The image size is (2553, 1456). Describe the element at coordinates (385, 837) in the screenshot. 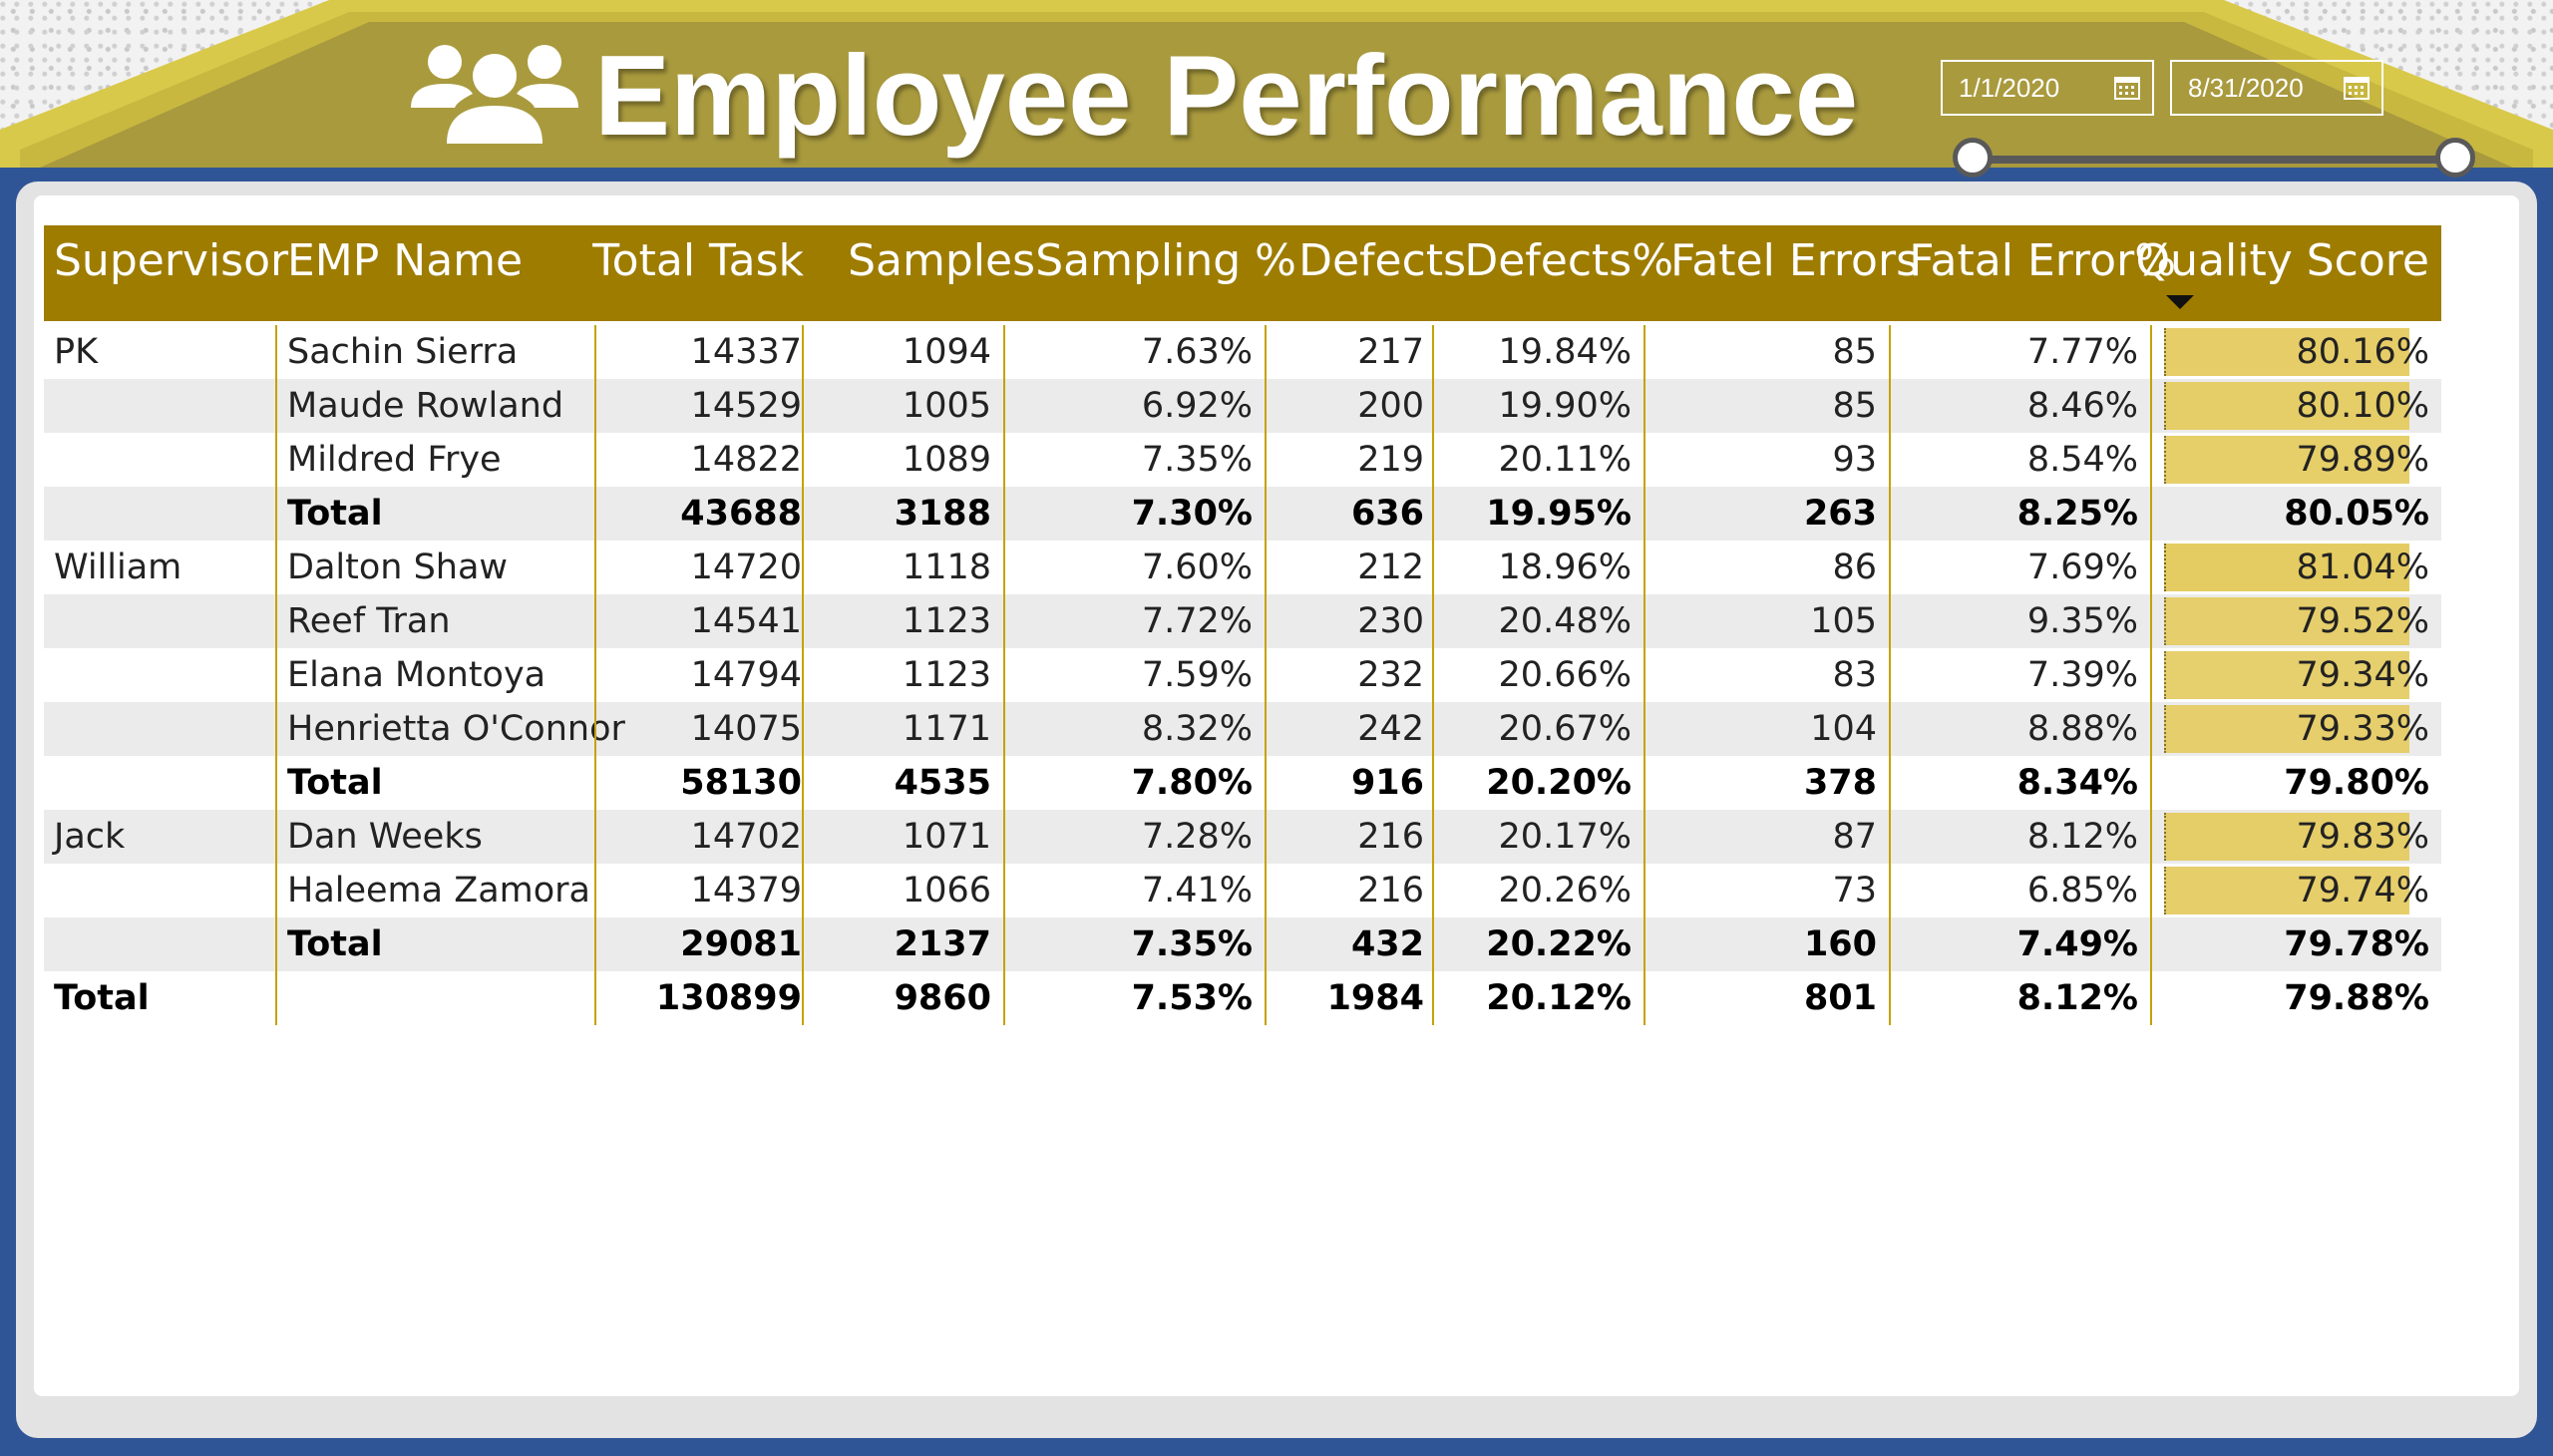

I see `employee-name-cell: Dan Weeks` at that location.